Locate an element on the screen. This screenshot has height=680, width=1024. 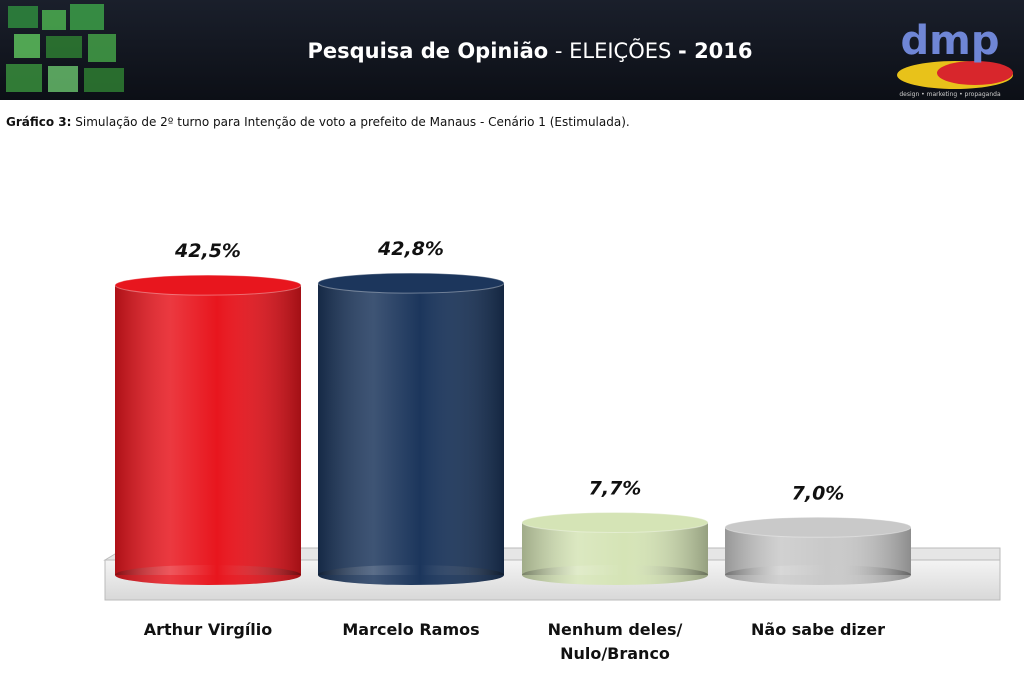
header-band is located at coordinates (512, 50).